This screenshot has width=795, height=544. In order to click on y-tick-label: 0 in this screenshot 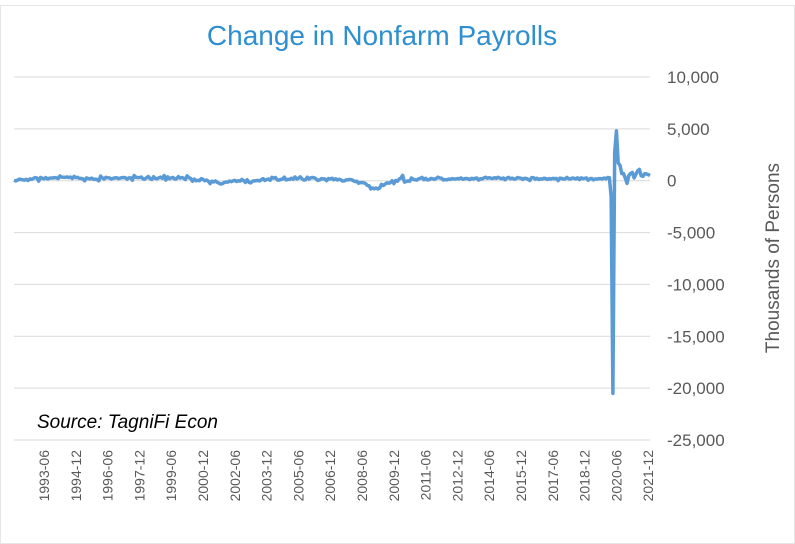, I will do `click(671, 181)`.